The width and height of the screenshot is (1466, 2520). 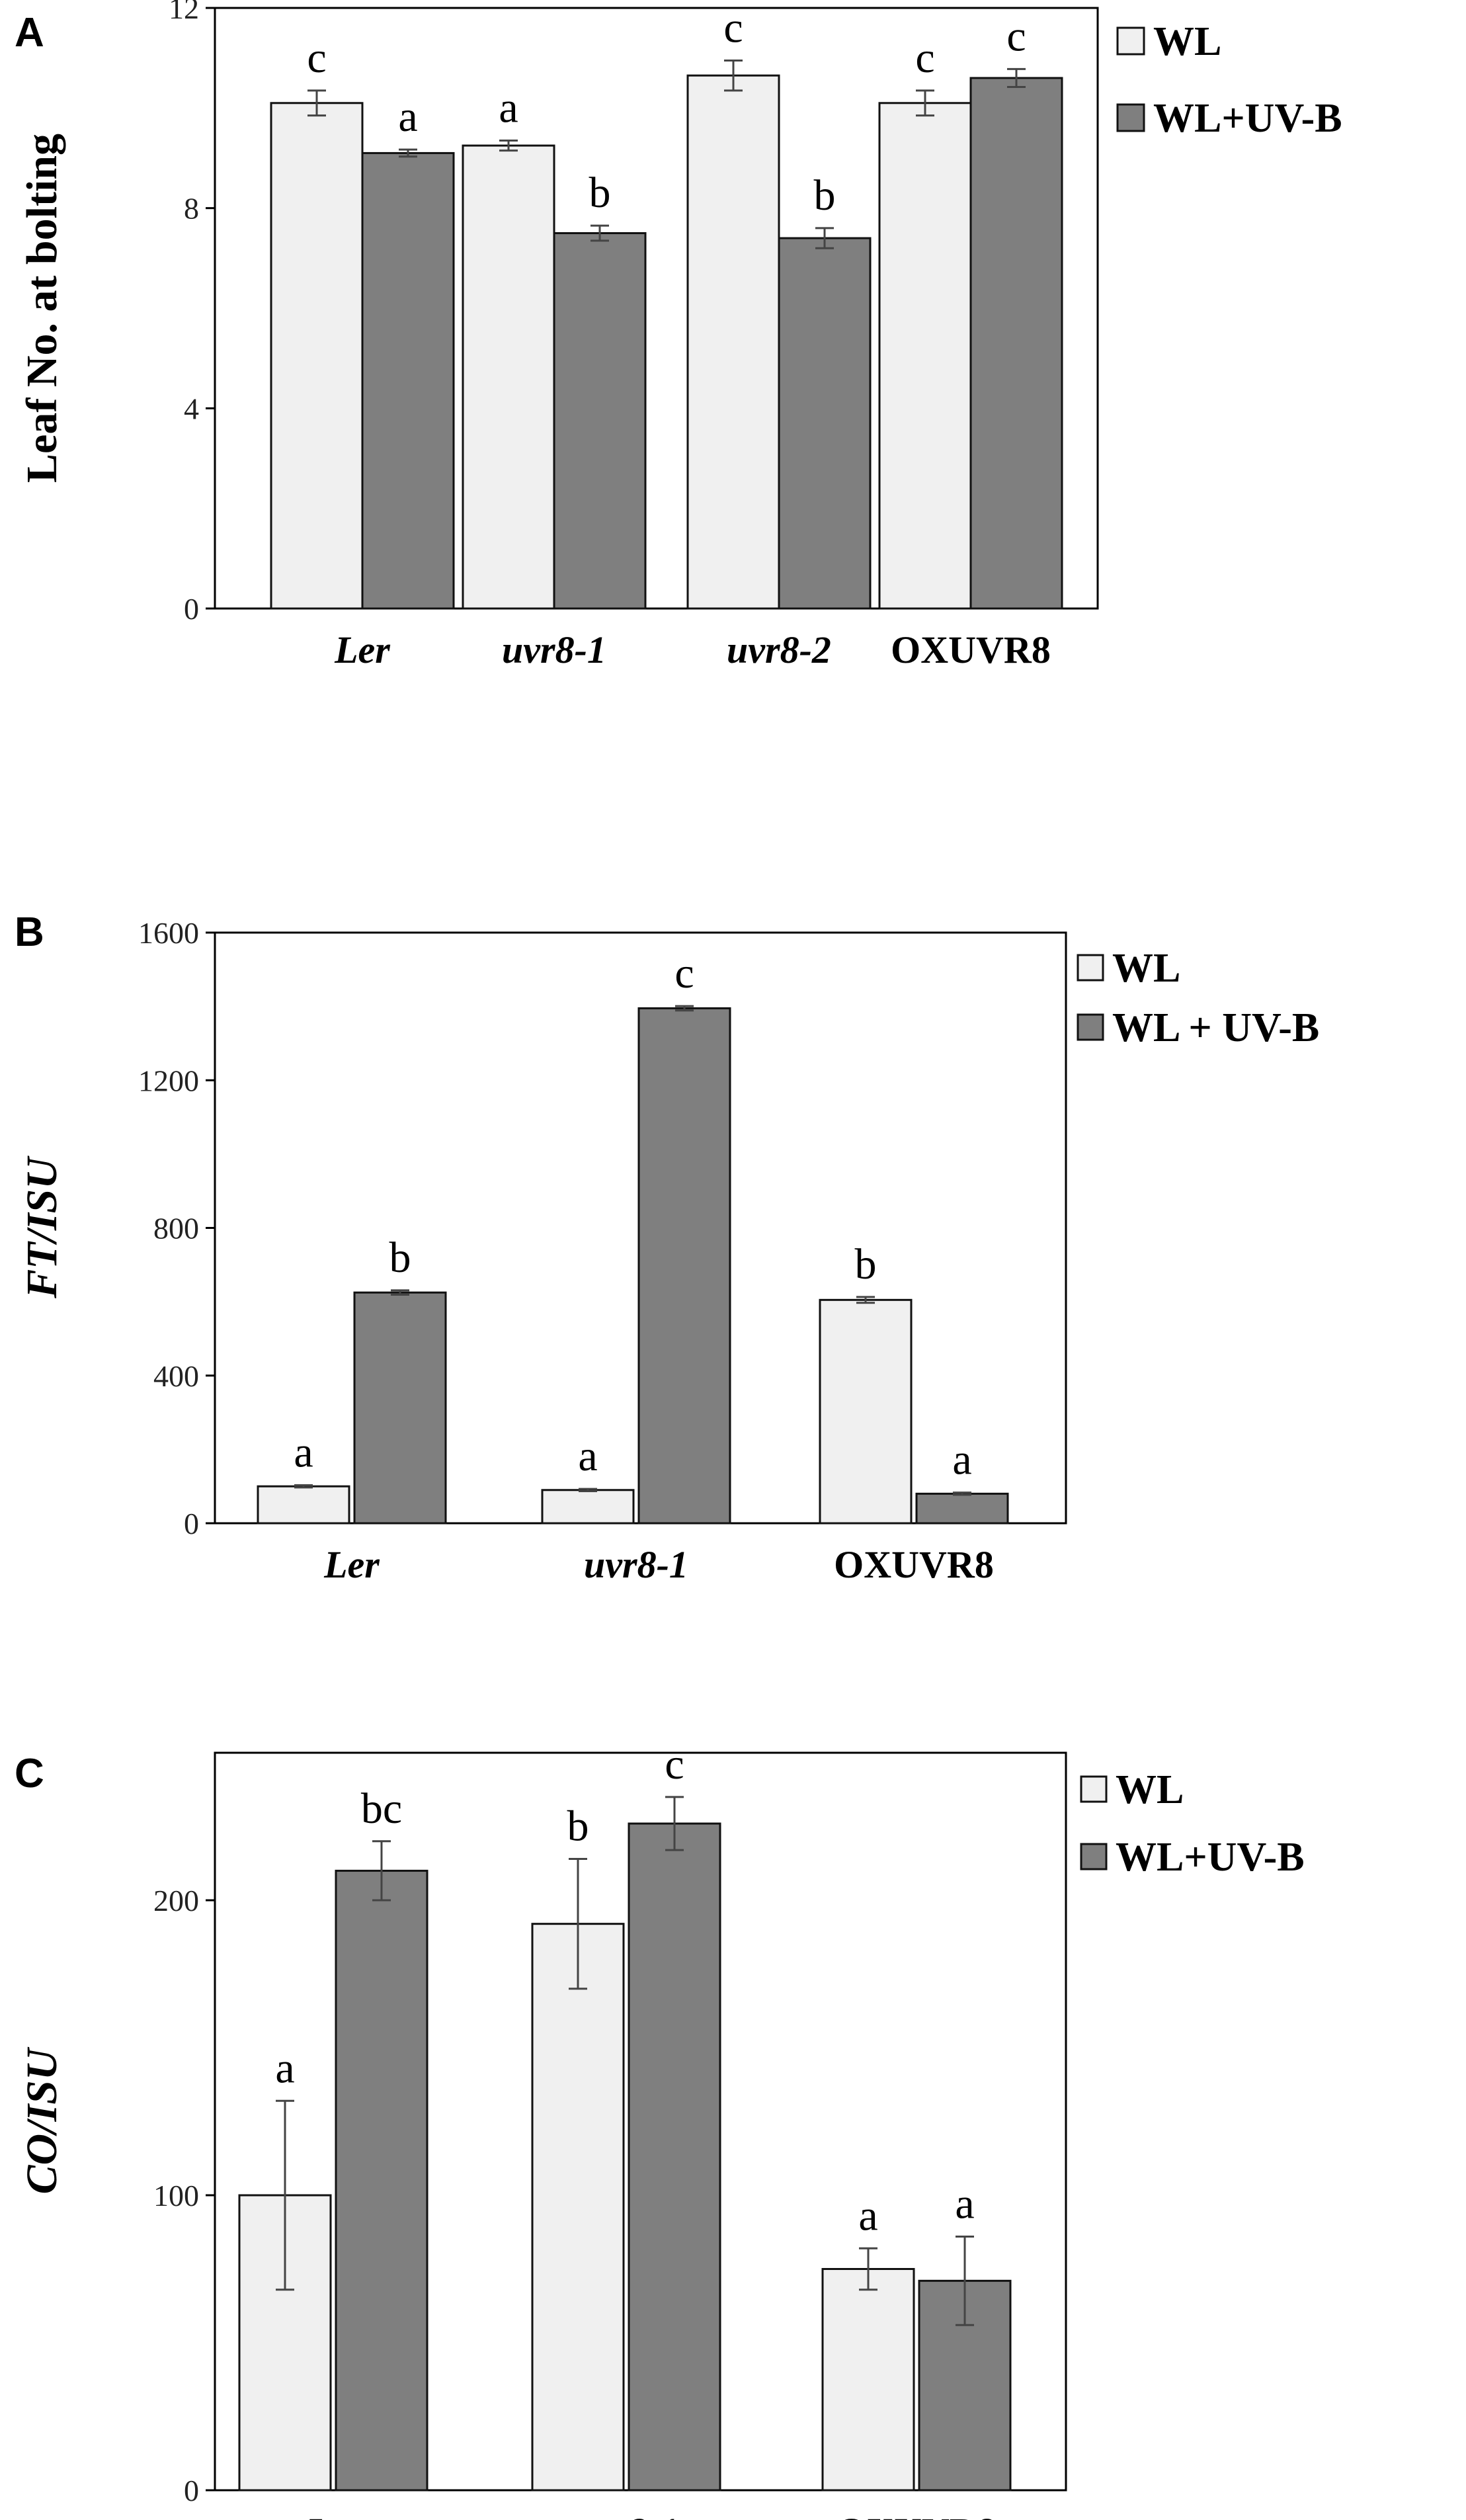 What do you see at coordinates (176, 1901) in the screenshot?
I see `y-tick-label: 200` at bounding box center [176, 1901].